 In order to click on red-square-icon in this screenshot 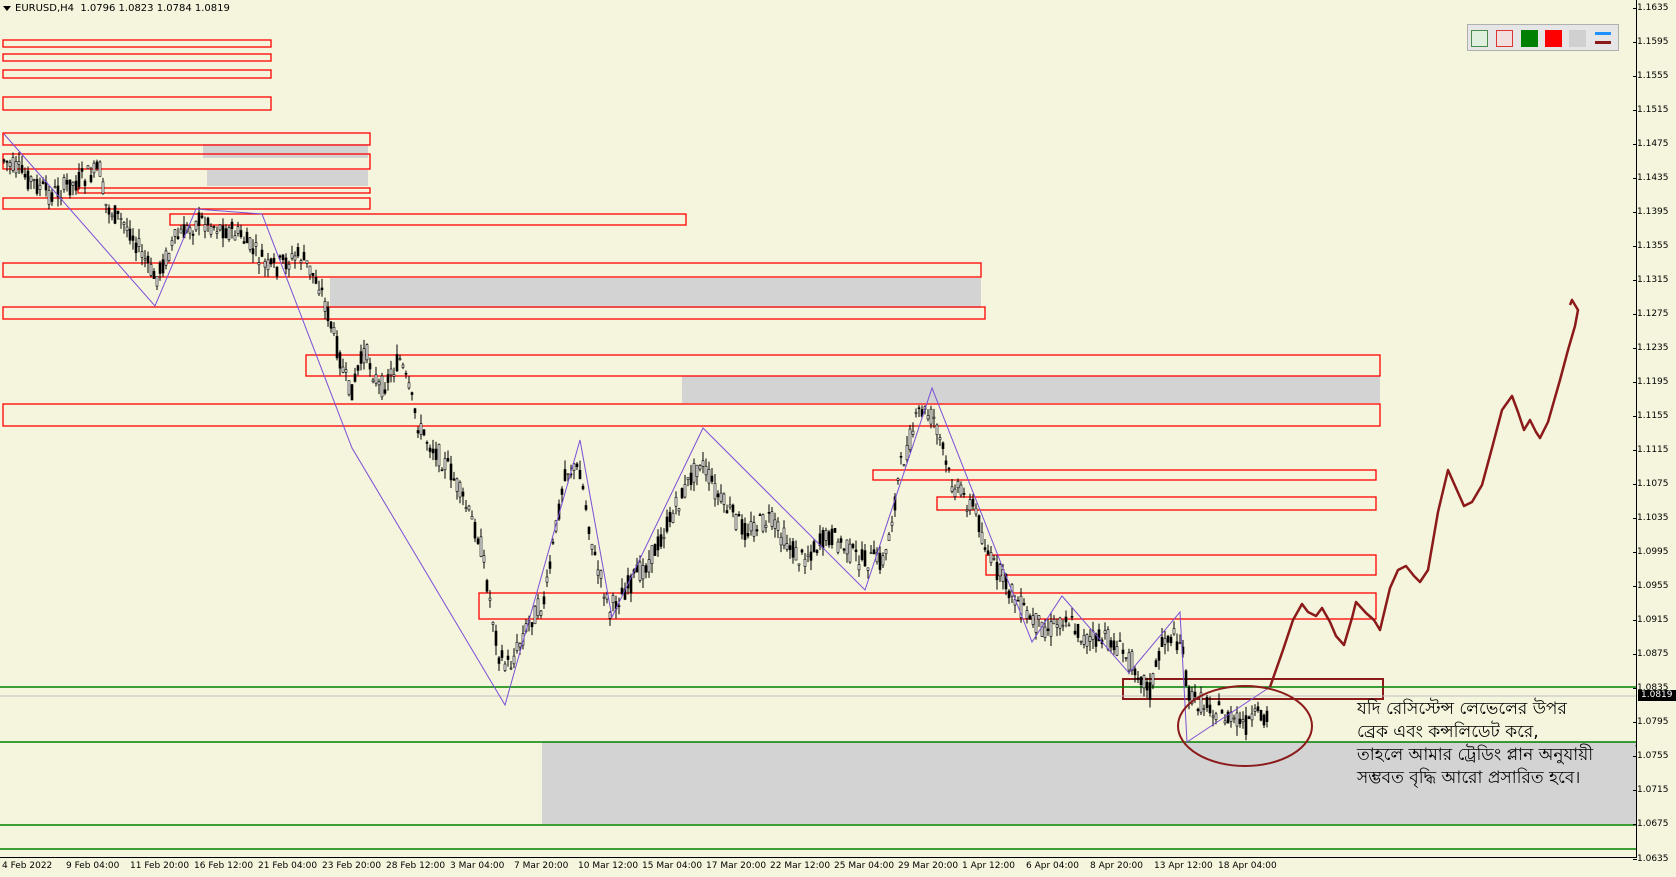, I will do `click(1553, 38)`.